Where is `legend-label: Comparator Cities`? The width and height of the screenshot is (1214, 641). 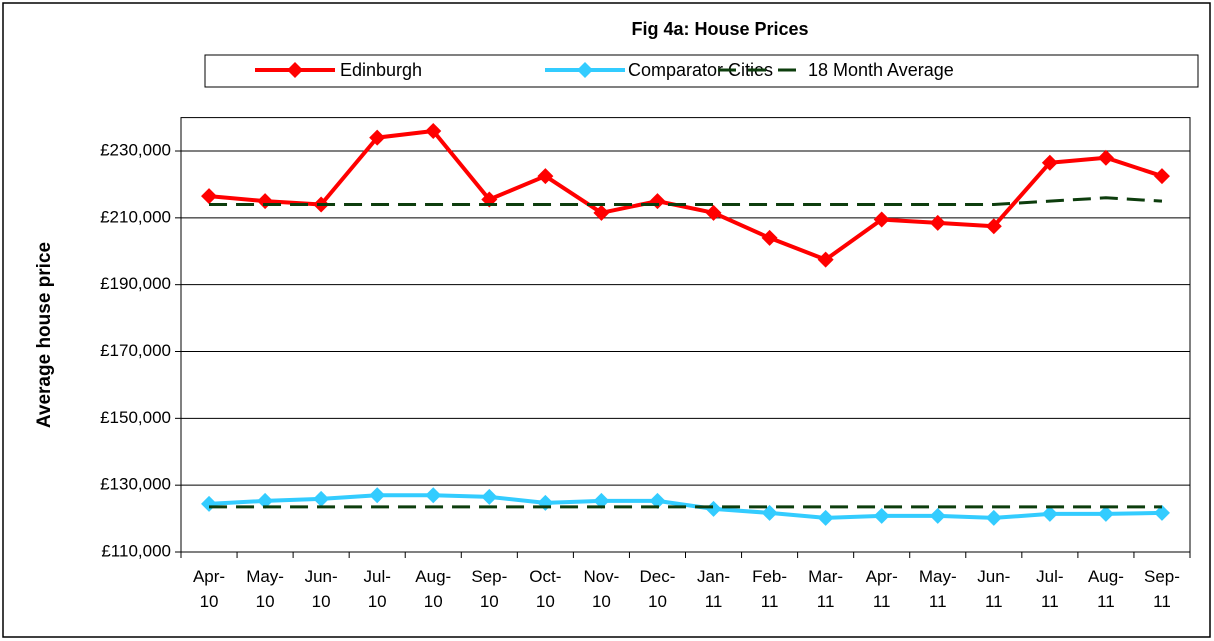
legend-label: Comparator Cities is located at coordinates (700, 70).